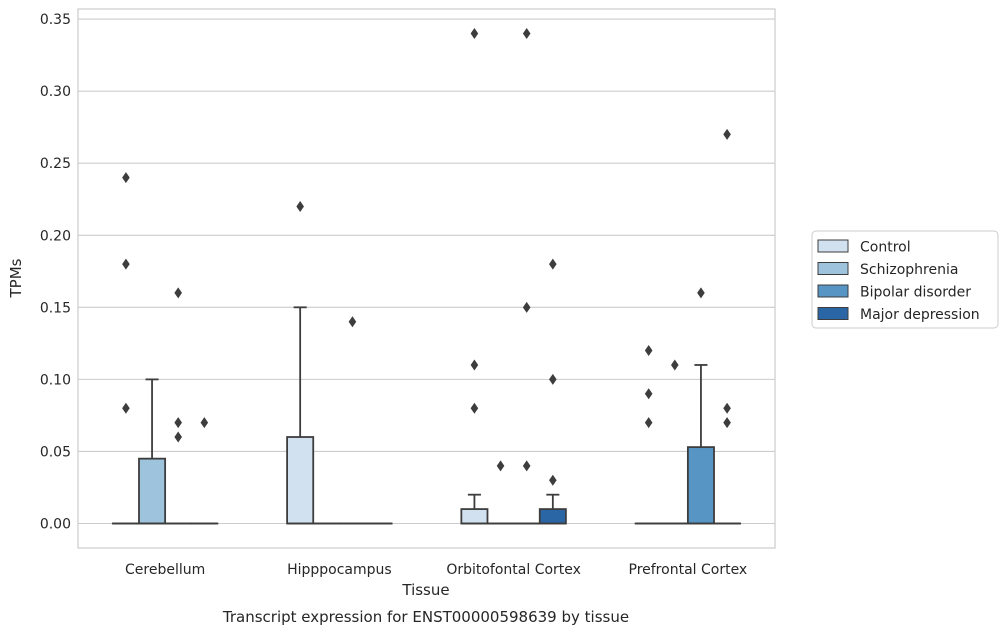 Image resolution: width=1007 pixels, height=634 pixels. I want to click on y-tick-label: 0.25, so click(55, 164).